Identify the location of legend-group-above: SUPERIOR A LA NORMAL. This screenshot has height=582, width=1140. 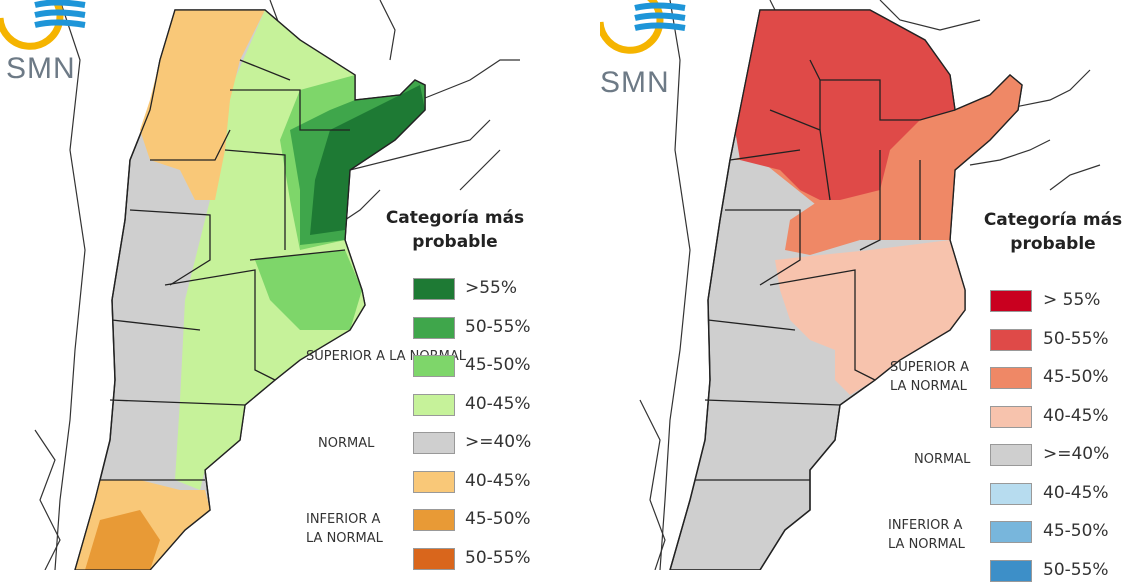
(929, 377).